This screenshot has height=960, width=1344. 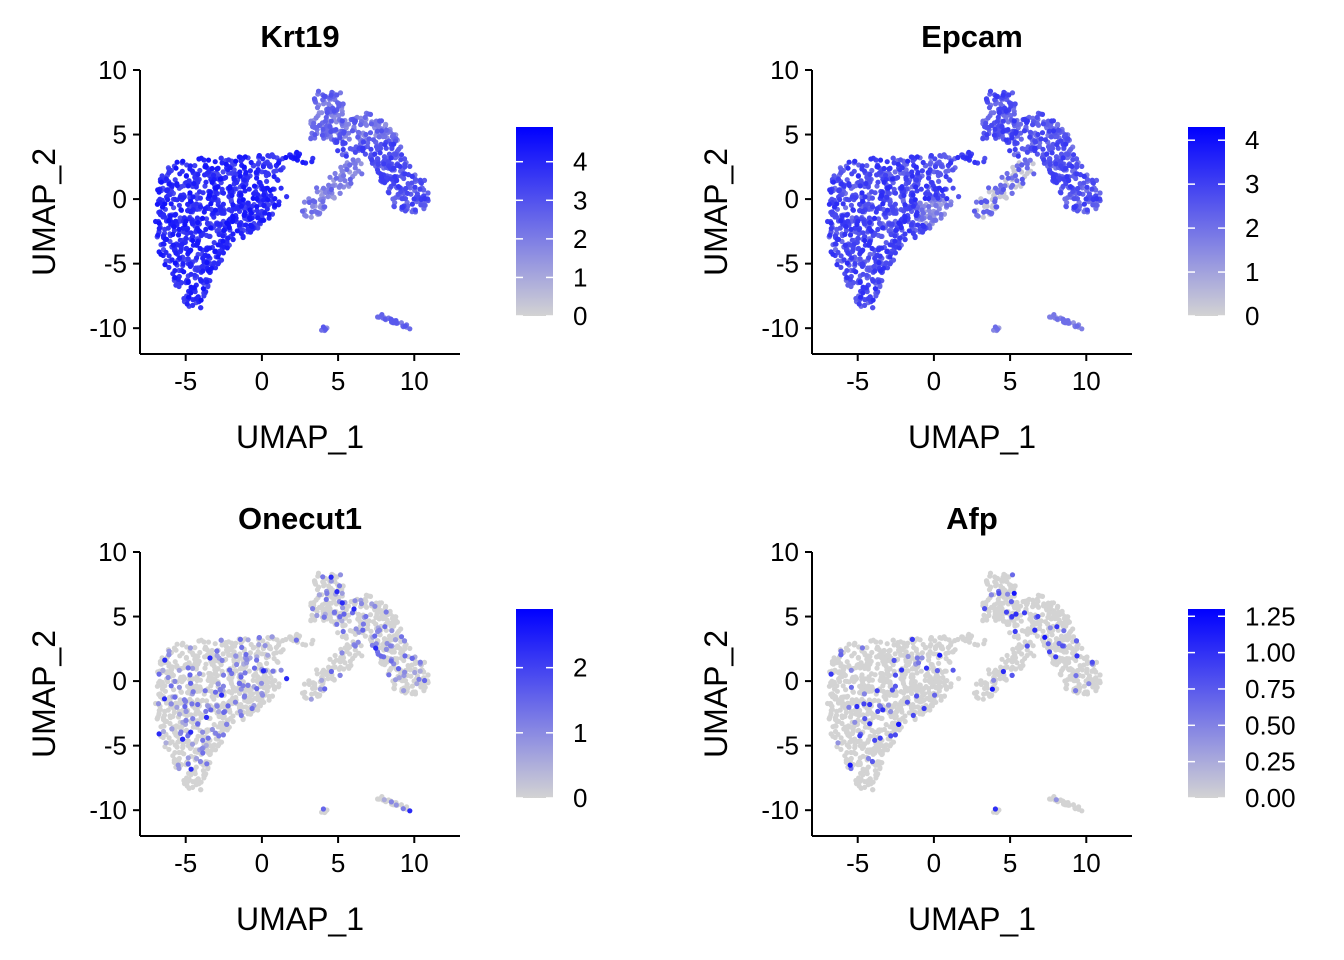 I want to click on x-tick-label: -5, so click(x=185, y=863).